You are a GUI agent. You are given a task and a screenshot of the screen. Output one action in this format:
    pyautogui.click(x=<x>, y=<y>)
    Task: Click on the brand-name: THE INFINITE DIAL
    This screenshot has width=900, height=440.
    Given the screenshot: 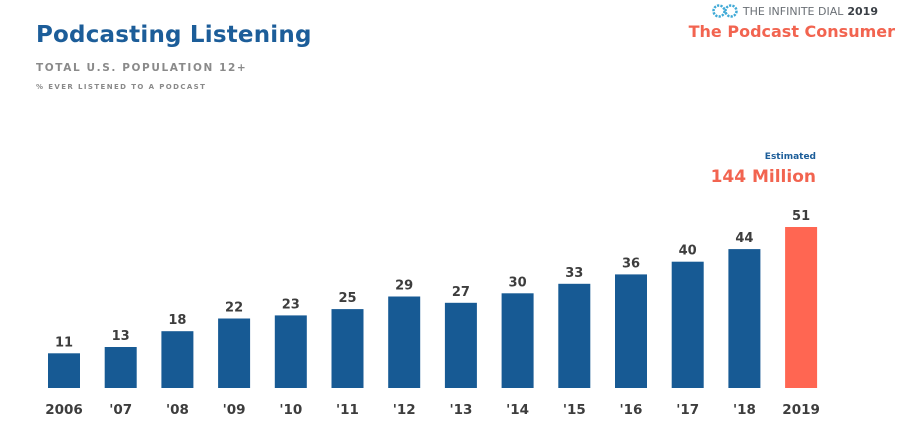 What is the action you would take?
    pyautogui.click(x=793, y=11)
    